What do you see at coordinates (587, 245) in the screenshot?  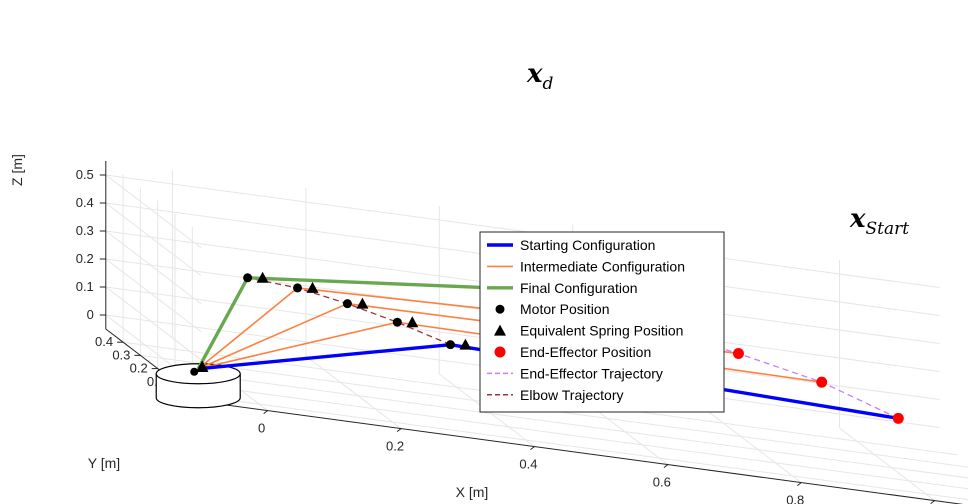 I see `legend-label: Starting Configuration` at bounding box center [587, 245].